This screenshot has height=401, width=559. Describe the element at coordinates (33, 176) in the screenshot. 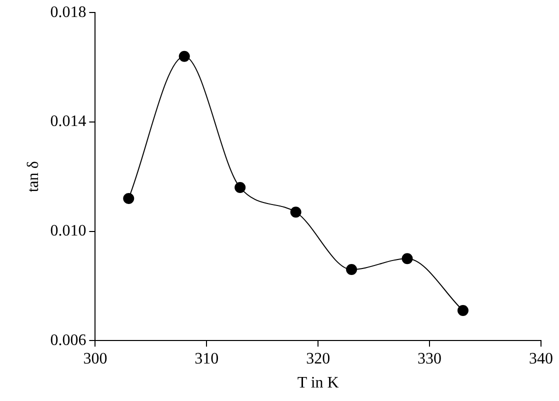

I see `y-axis-title: tan δ` at that location.